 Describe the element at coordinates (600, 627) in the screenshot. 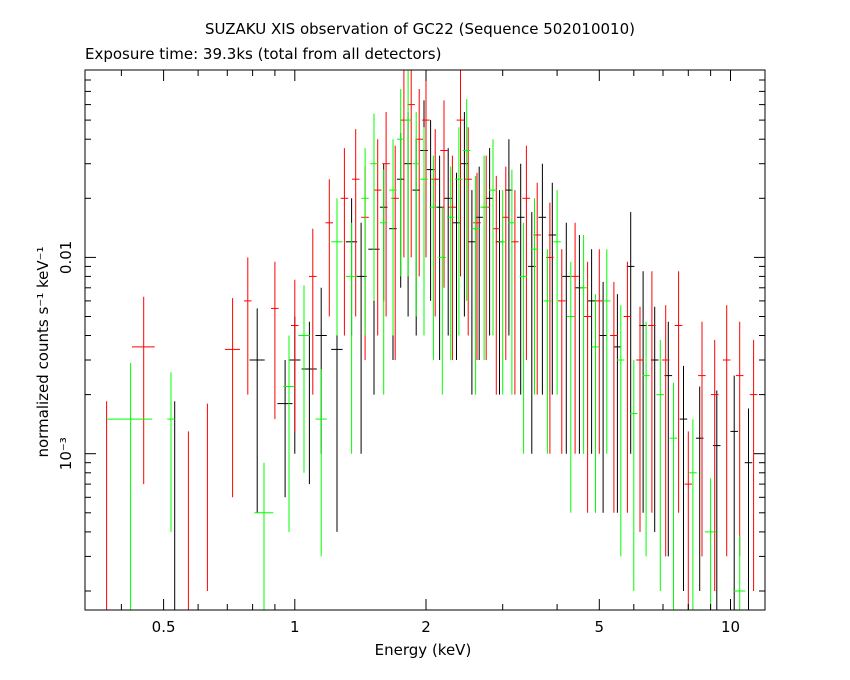

I see `x-tick-label: 5` at that location.